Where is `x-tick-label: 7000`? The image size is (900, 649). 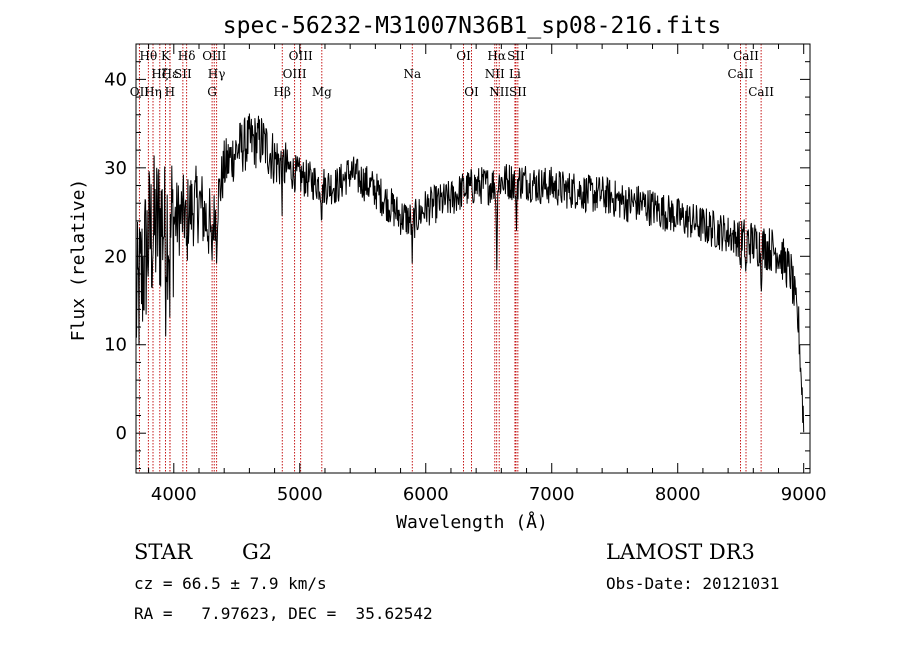
x-tick-label: 7000 is located at coordinates (552, 494).